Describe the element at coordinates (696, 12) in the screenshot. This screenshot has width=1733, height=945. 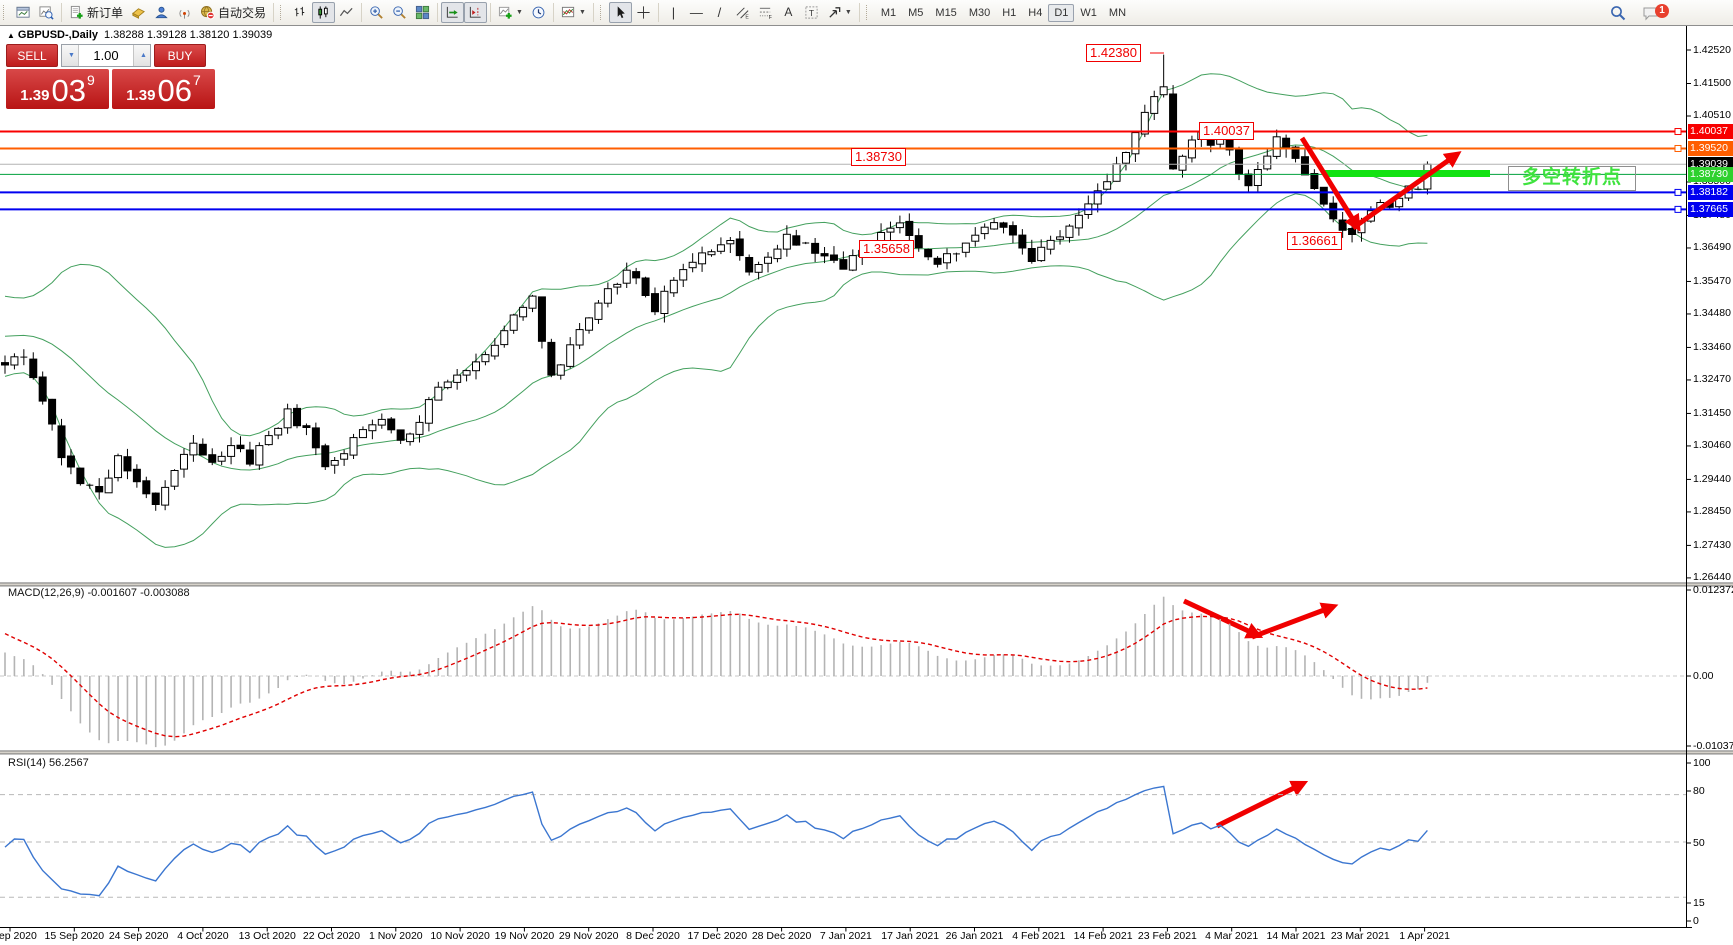
I see `horizontal-line-tool-button: —` at that location.